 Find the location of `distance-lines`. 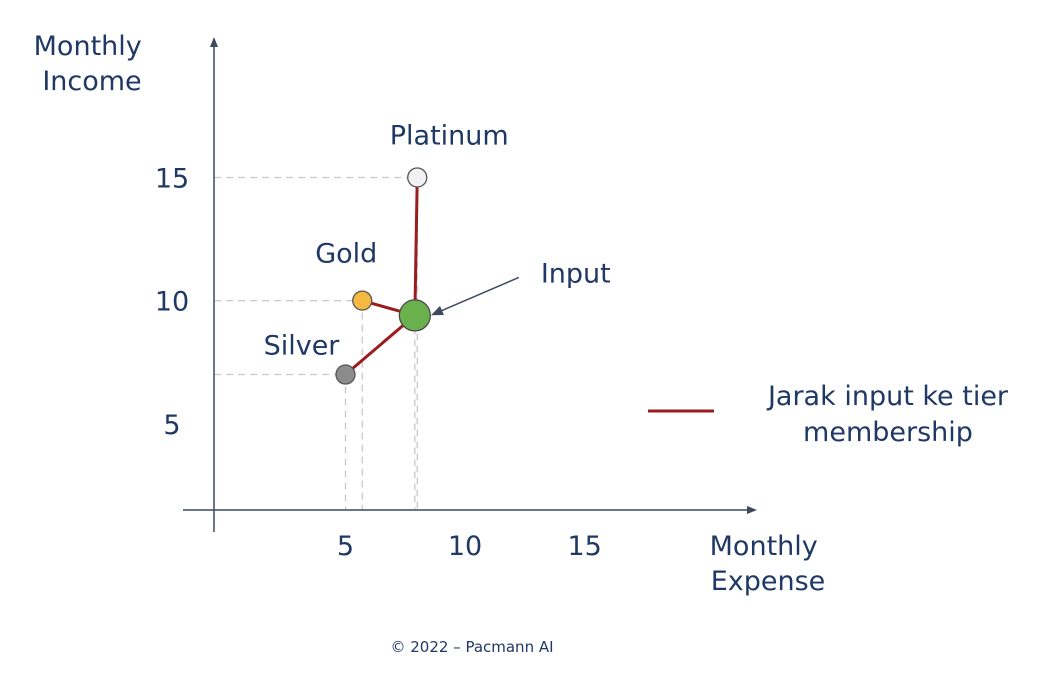

distance-lines is located at coordinates (381, 276).